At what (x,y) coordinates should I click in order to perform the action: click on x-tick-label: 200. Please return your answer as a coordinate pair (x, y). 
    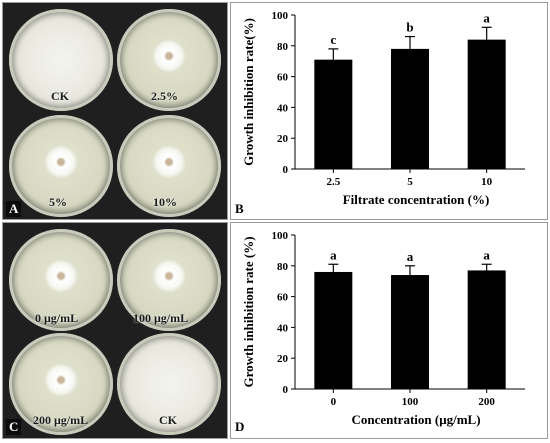
    Looking at the image, I should click on (486, 402).